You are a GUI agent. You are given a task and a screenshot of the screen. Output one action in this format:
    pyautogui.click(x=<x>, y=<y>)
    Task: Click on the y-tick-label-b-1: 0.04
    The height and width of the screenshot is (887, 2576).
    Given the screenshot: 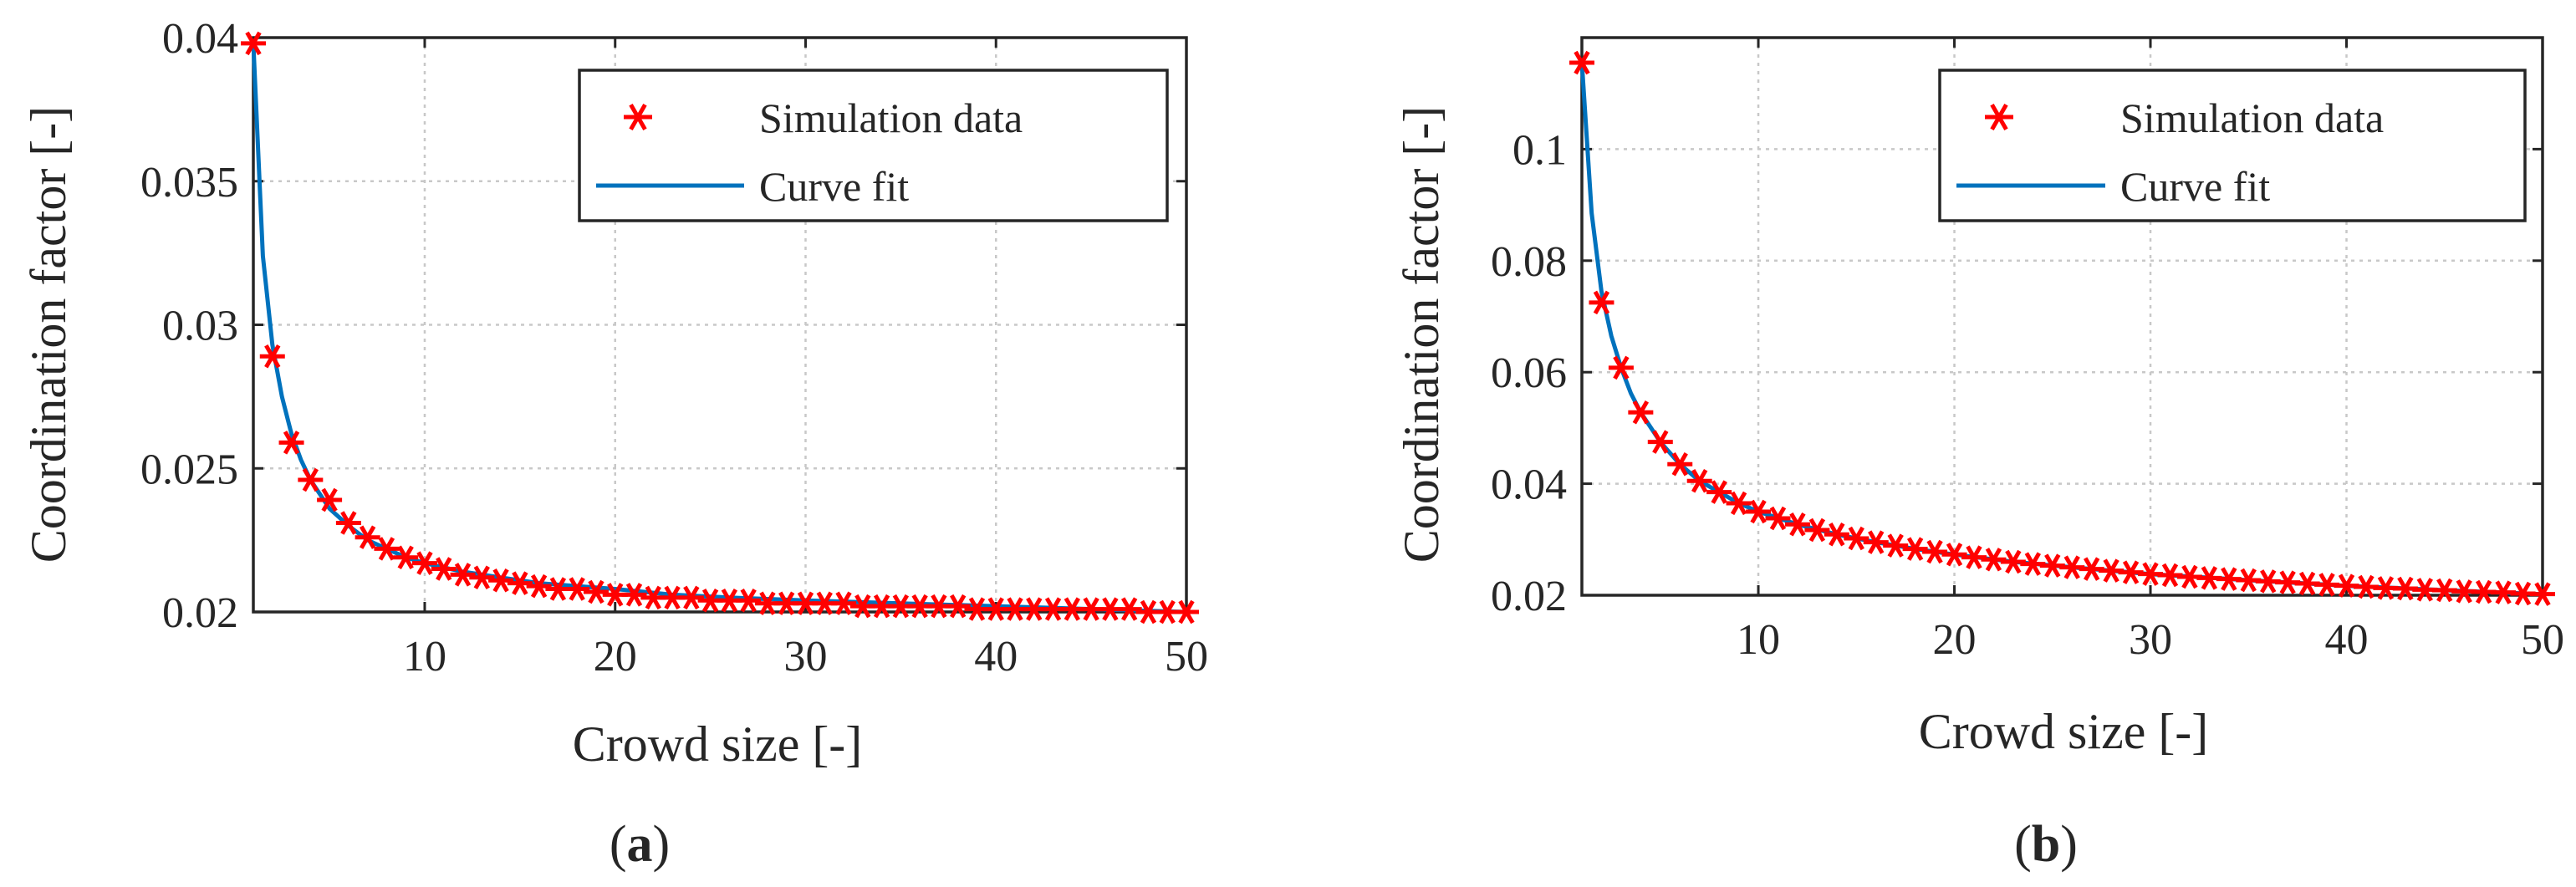 What is the action you would take?
    pyautogui.click(x=1529, y=485)
    